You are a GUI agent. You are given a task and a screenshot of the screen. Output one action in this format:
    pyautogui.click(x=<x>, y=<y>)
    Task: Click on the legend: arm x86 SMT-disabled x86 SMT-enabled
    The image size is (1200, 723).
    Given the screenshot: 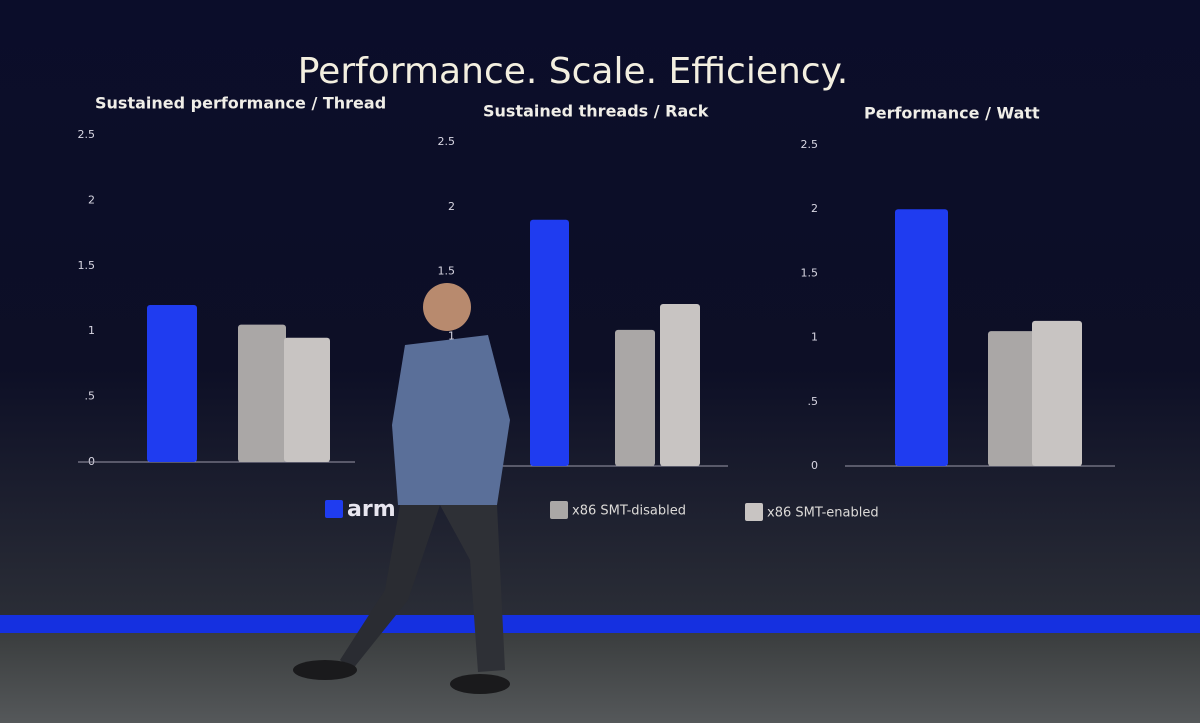 What is the action you would take?
    pyautogui.click(x=602, y=509)
    